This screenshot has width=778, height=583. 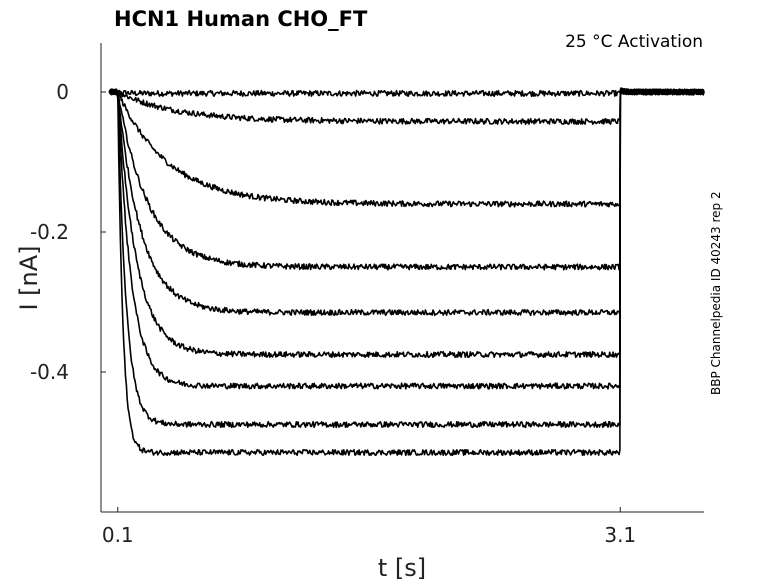 What do you see at coordinates (241, 19) in the screenshot?
I see `chart-title: HCN1 Human CHO_FT` at bounding box center [241, 19].